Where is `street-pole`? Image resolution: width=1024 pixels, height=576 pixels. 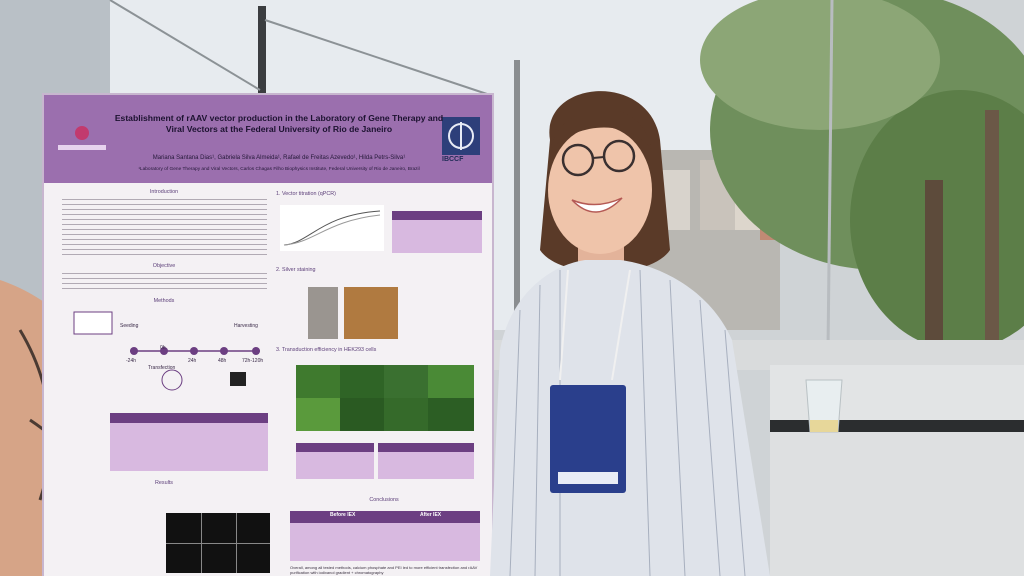
street-pole is located at coordinates (517, 195).